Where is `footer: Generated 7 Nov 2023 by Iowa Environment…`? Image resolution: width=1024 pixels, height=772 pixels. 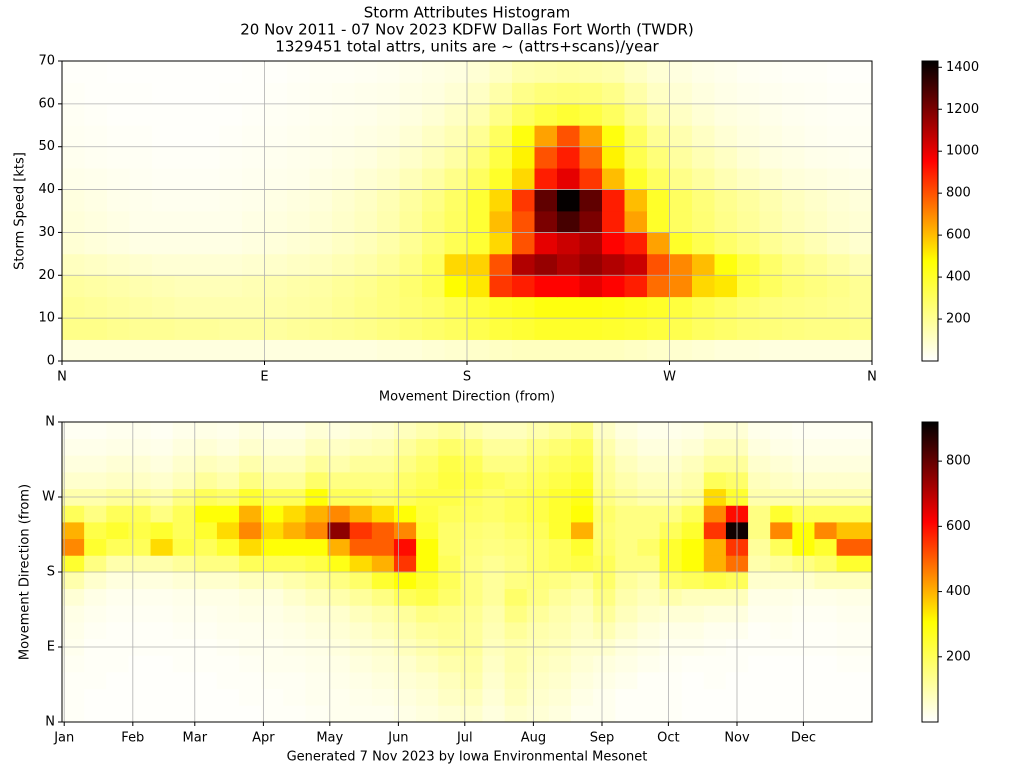 footer: Generated 7 Nov 2023 by Iowa Environment… is located at coordinates (467, 757).